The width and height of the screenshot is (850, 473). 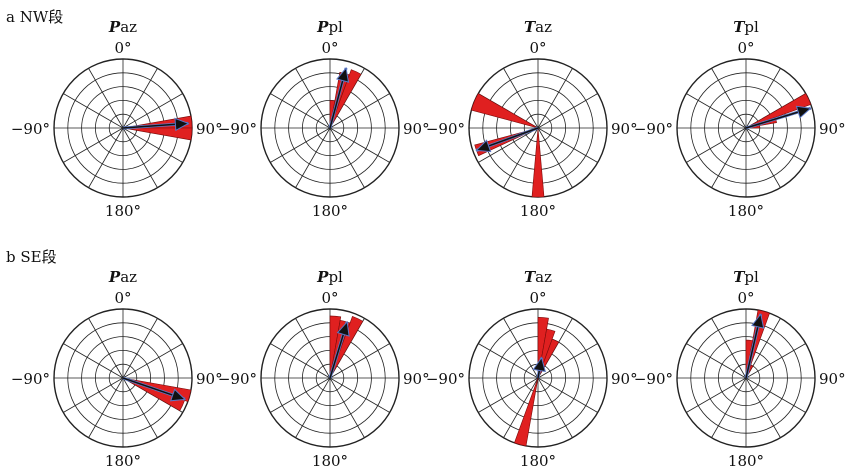 I want to click on rose-panel: Paz 0° 90° 180° −90°, so click(x=117, y=119).